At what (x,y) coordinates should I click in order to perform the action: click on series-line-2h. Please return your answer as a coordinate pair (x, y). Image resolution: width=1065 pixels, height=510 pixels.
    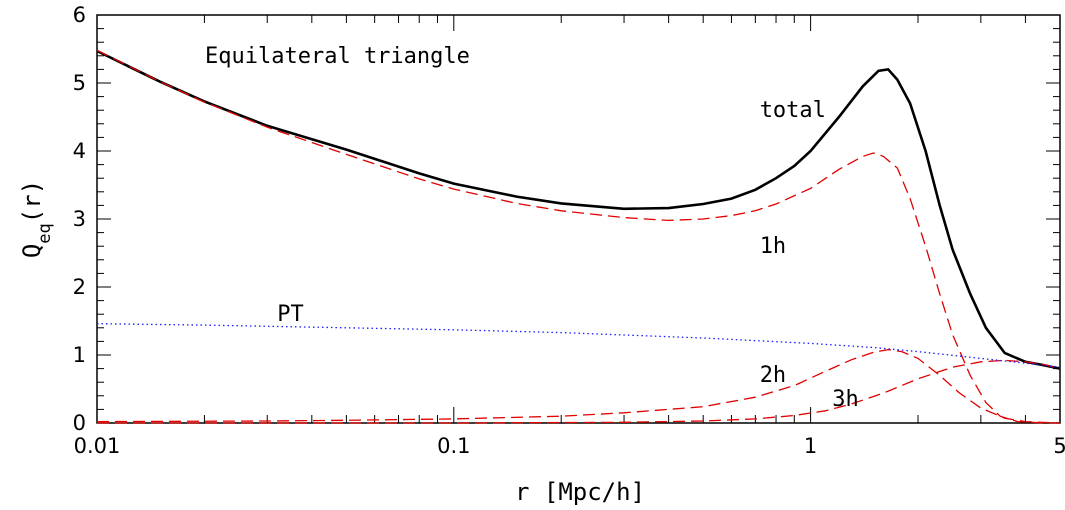
    Looking at the image, I should click on (578, 386).